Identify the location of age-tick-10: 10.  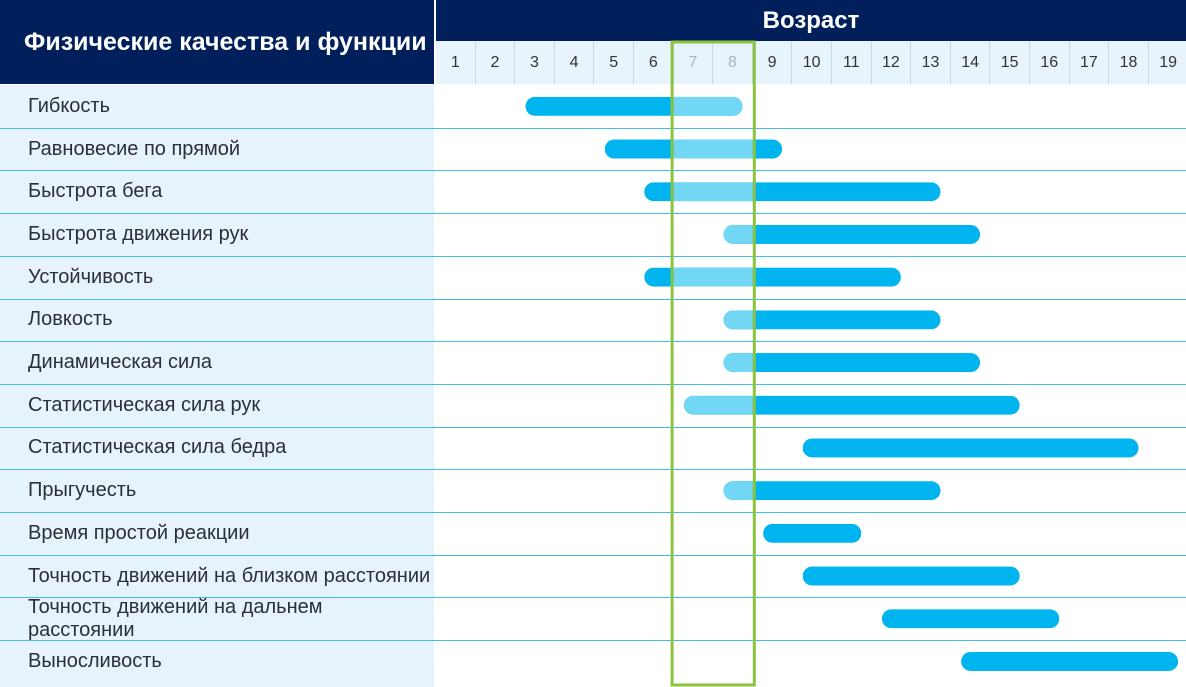
(812, 62).